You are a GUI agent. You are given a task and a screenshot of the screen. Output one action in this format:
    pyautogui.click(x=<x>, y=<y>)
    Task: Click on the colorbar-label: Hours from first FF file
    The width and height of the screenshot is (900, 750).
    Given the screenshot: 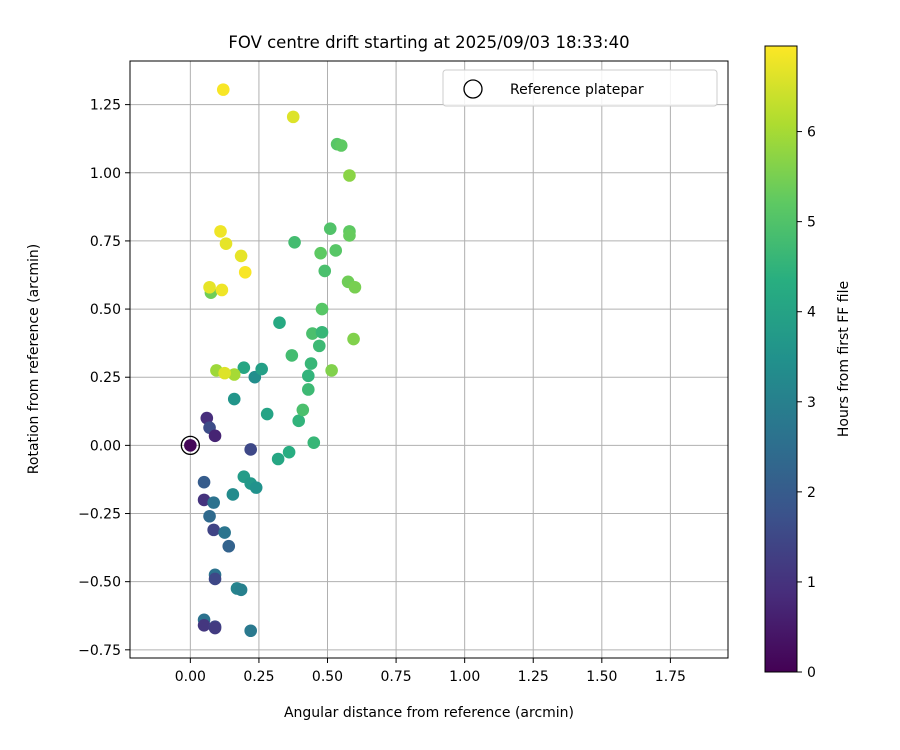 What is the action you would take?
    pyautogui.click(x=844, y=359)
    